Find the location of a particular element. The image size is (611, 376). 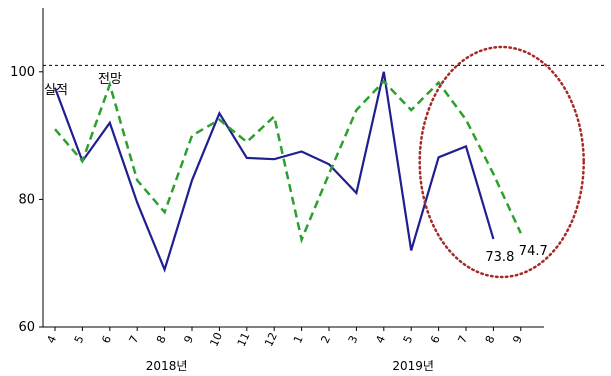

y-tick-label: 80 is located at coordinates (26, 199).